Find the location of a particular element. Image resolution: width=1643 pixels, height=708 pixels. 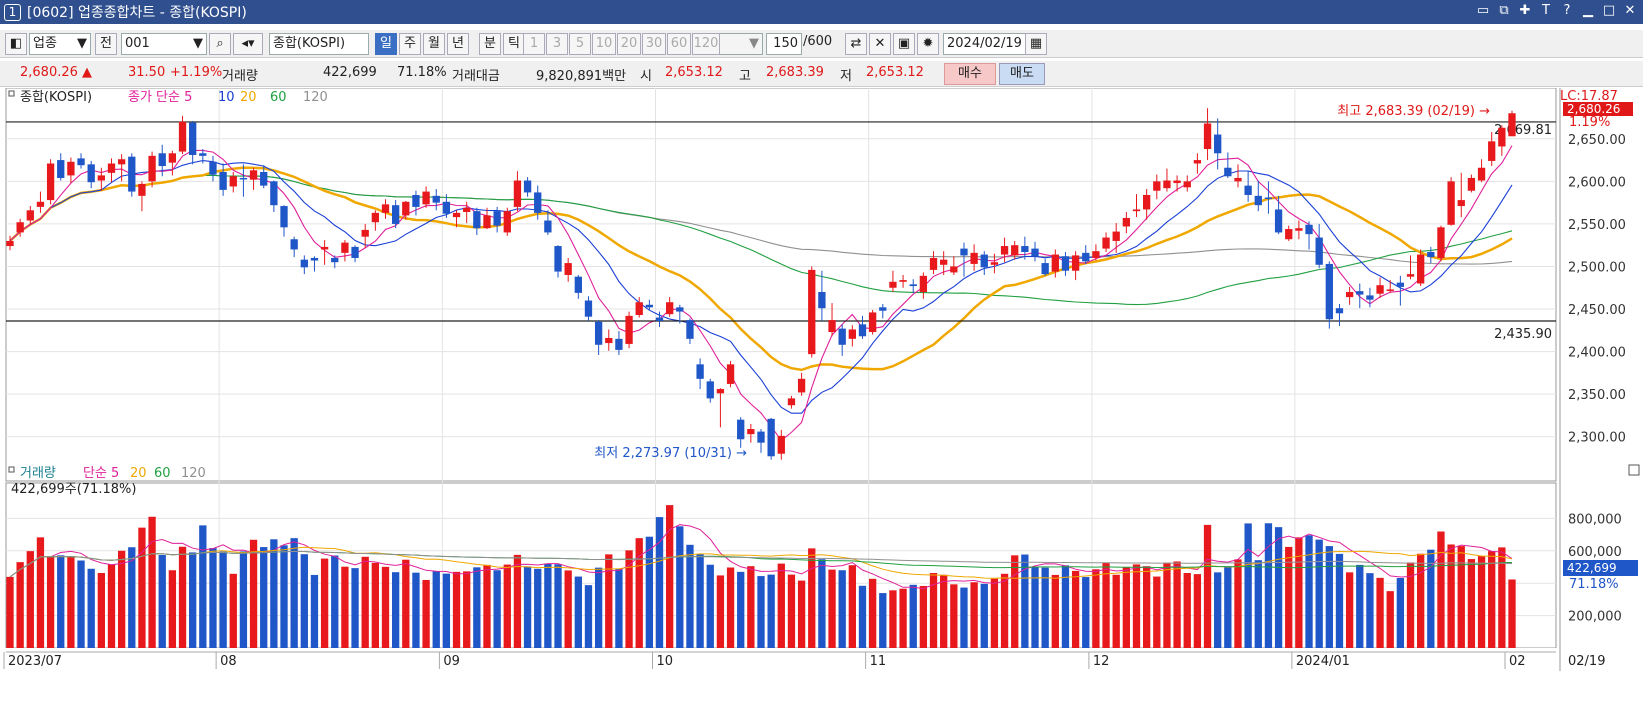

interval-10-button: 10 is located at coordinates (604, 44).